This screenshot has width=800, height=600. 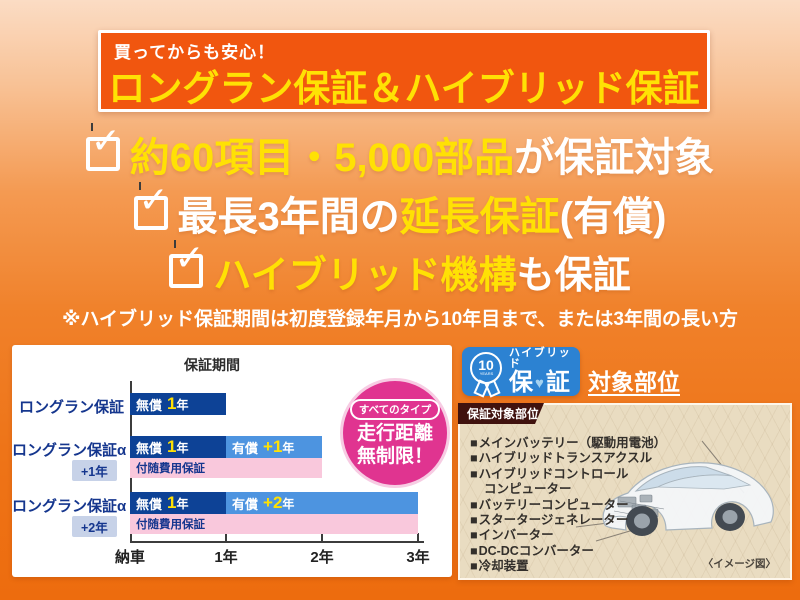 I want to click on chart-title: 保証期間, so click(x=212, y=365).